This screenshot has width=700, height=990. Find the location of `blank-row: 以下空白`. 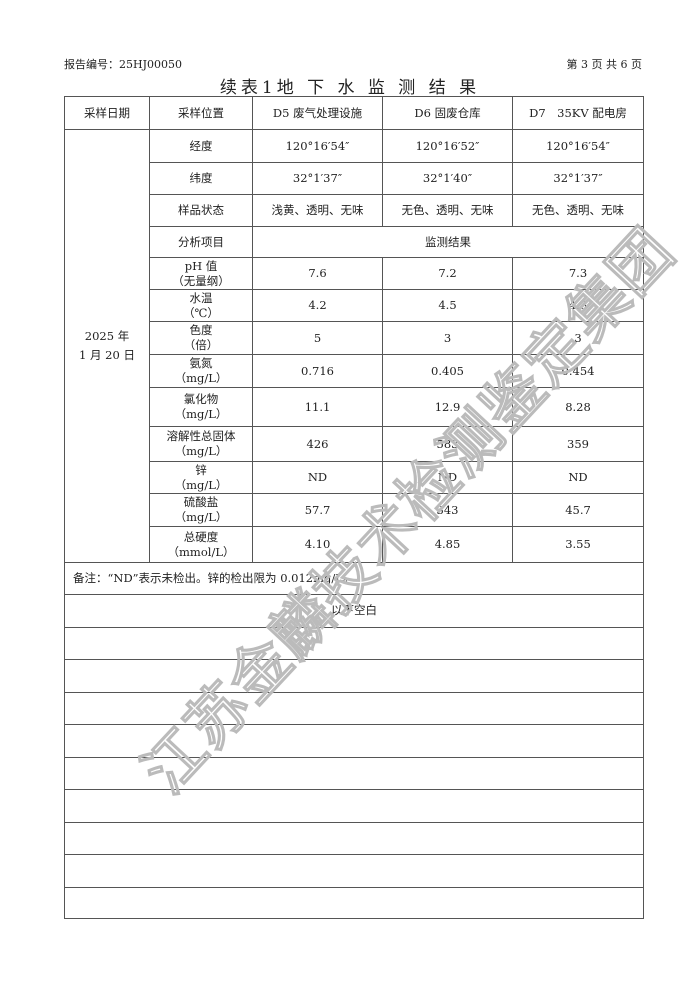

blank-row: 以下空白 is located at coordinates (354, 611).